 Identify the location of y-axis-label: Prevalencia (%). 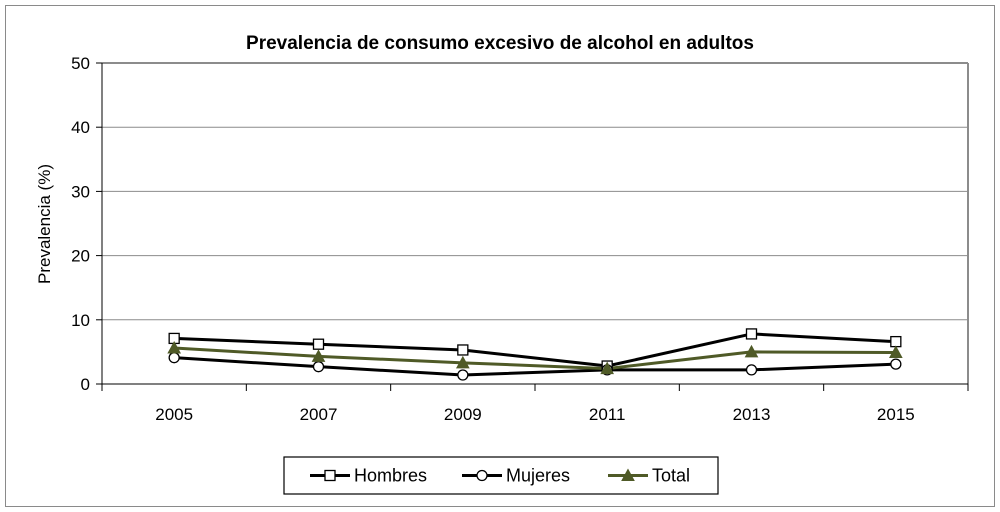
(44, 224).